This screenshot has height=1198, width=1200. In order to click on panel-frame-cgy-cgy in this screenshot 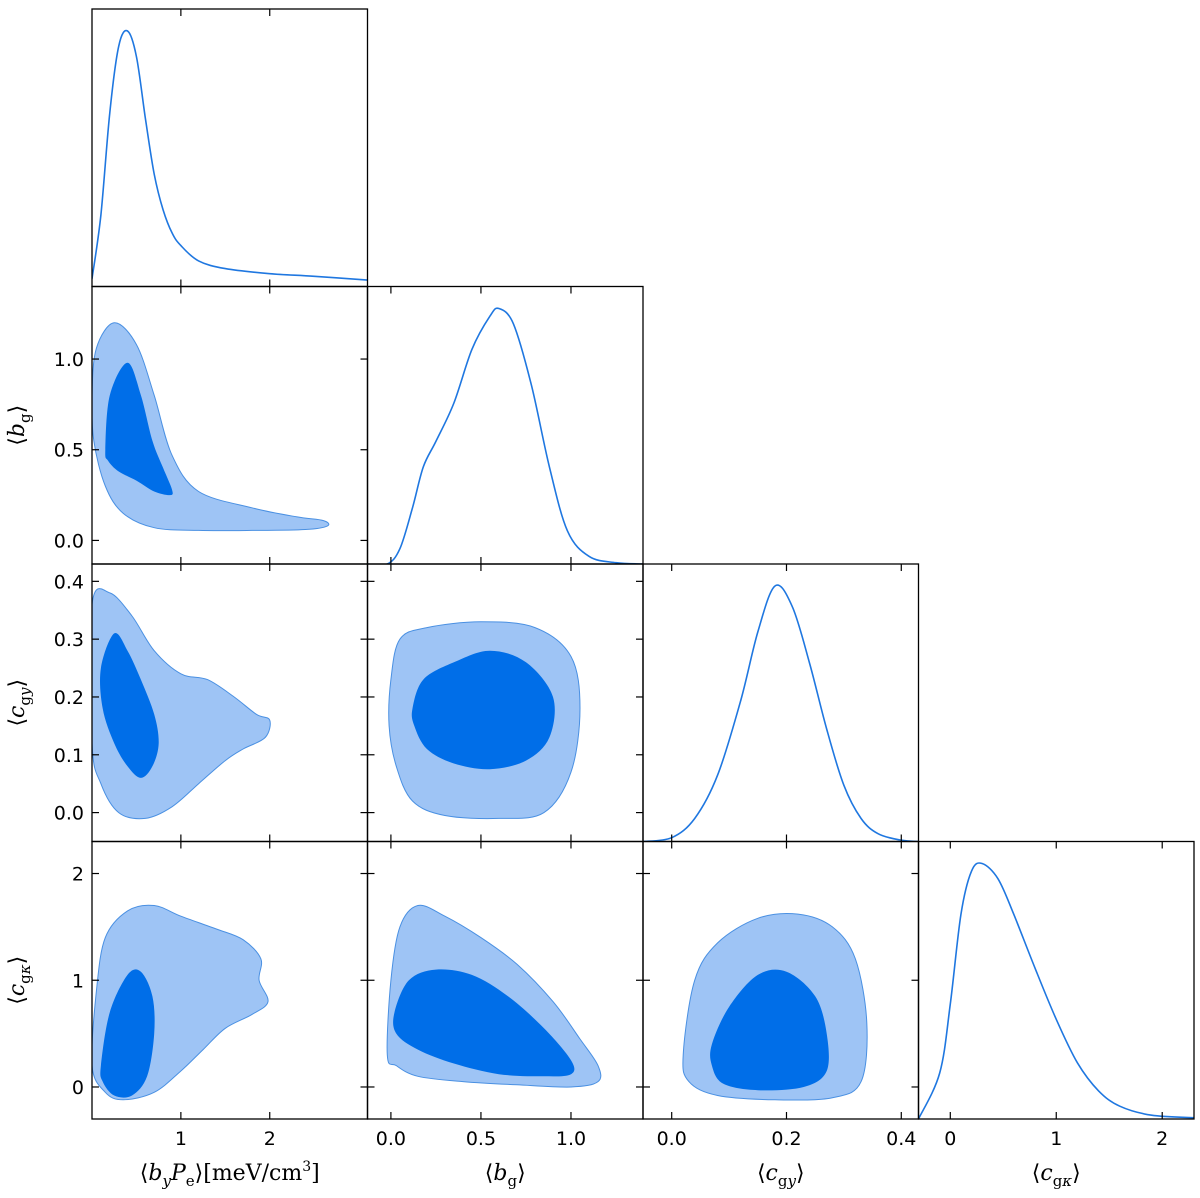, I will do `click(781, 703)`.